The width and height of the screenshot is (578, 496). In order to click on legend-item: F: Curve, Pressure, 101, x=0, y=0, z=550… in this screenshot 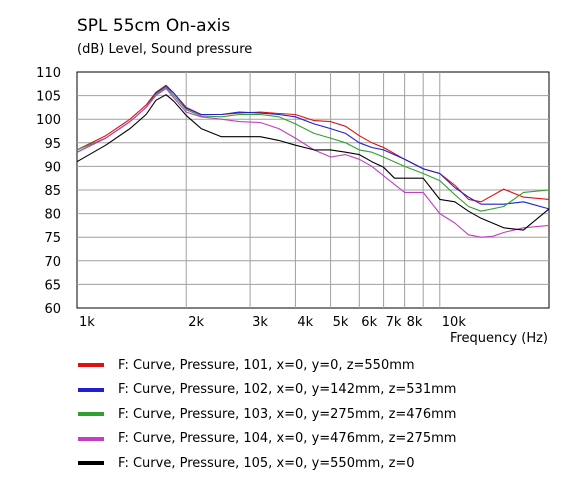, I will do `click(246, 365)`.